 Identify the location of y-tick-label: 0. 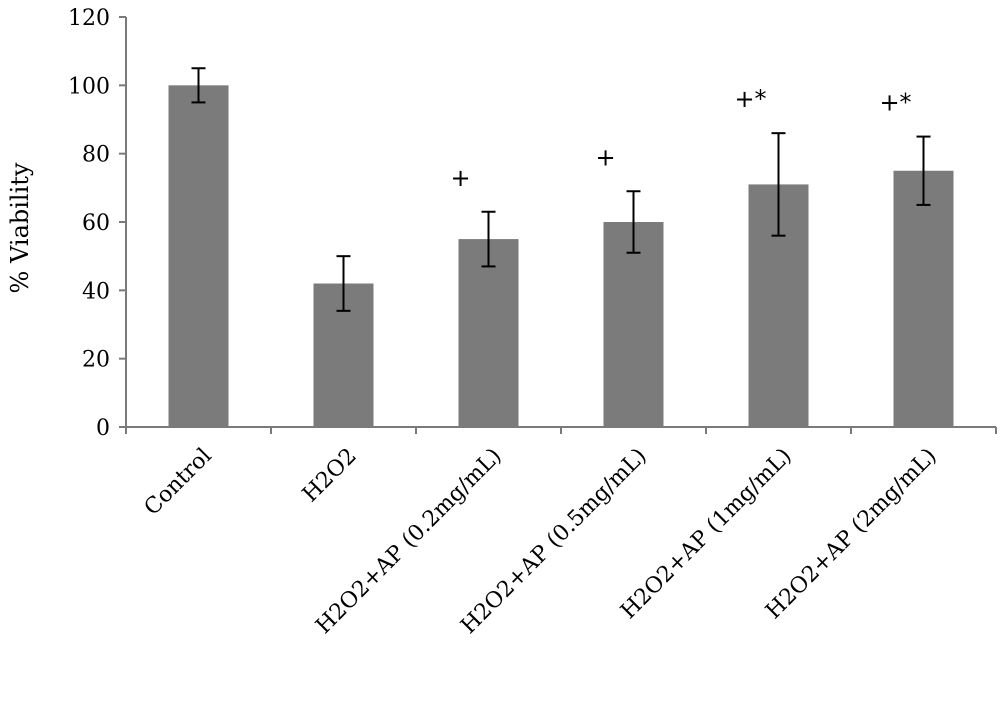
(103, 428).